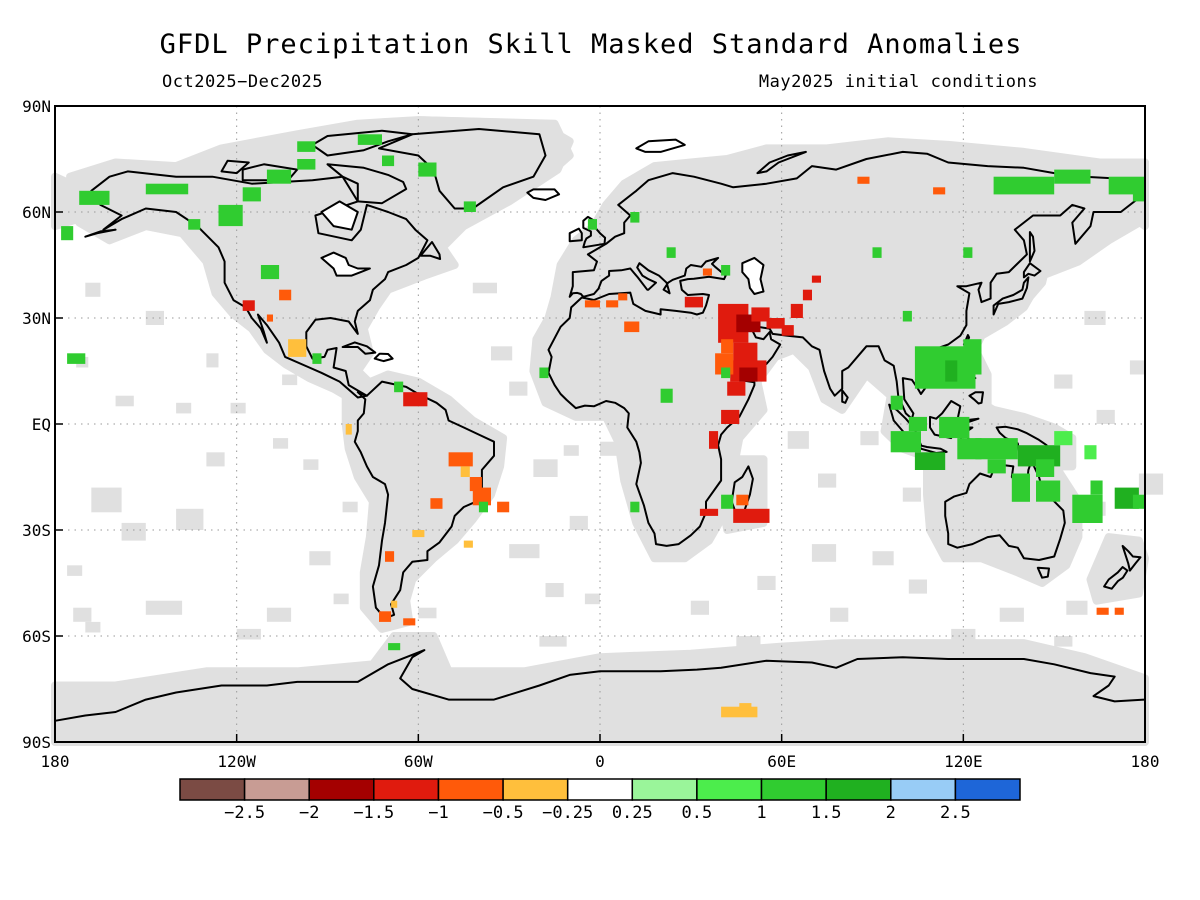  What do you see at coordinates (781, 162) in the screenshot?
I see `coastline-novaya-zemlya` at bounding box center [781, 162].